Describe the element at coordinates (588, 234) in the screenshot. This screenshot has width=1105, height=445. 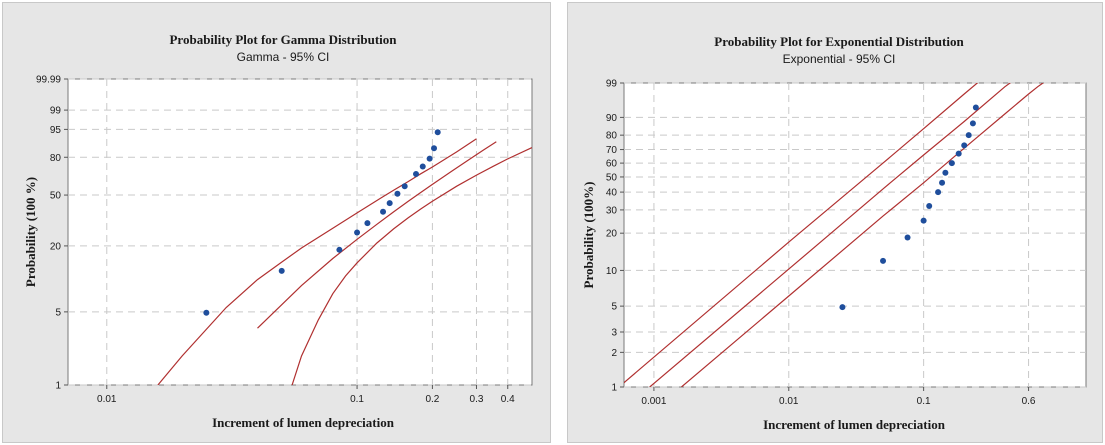
I see `y-axis-label: Probability (100%)` at that location.